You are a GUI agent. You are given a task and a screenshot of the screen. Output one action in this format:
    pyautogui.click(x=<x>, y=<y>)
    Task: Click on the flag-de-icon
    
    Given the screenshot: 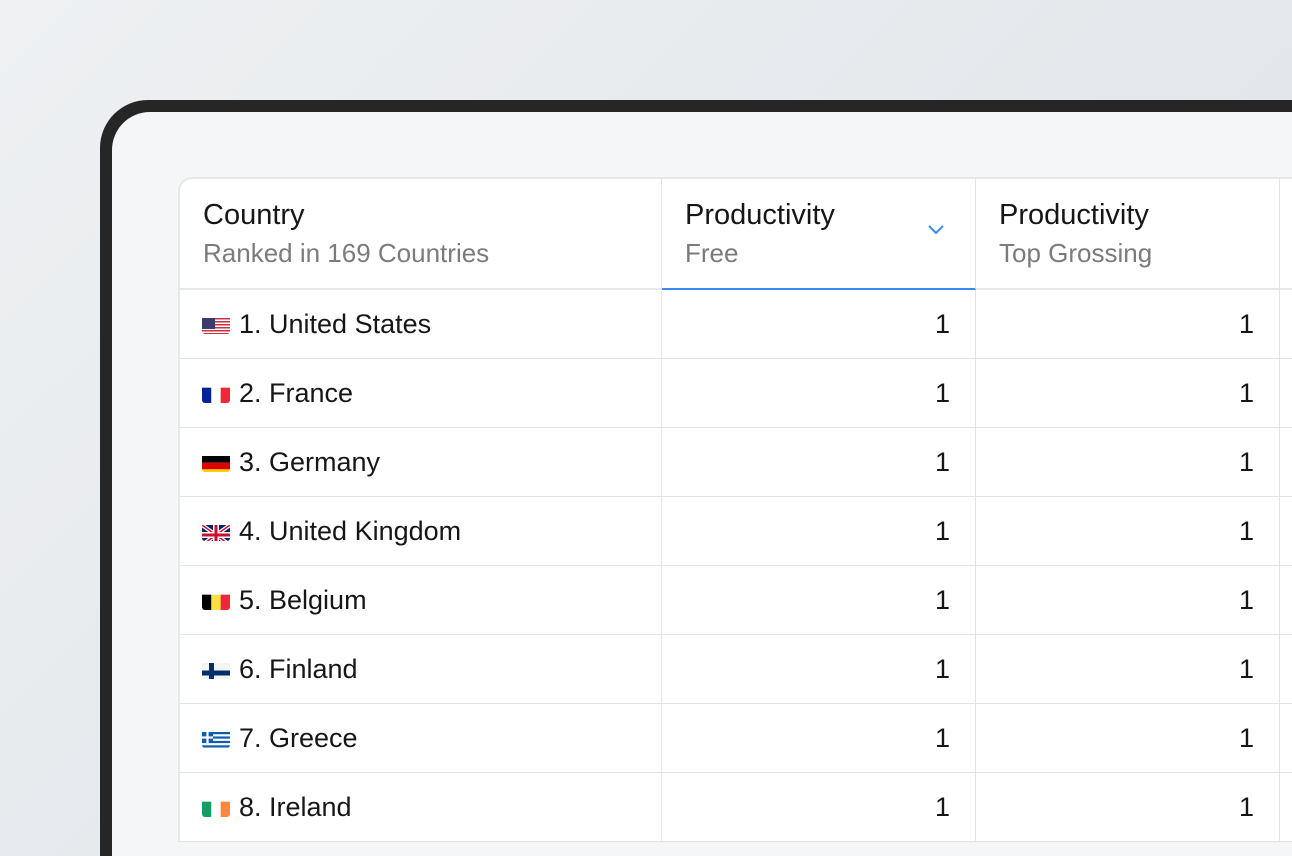 What is the action you would take?
    pyautogui.click(x=216, y=462)
    